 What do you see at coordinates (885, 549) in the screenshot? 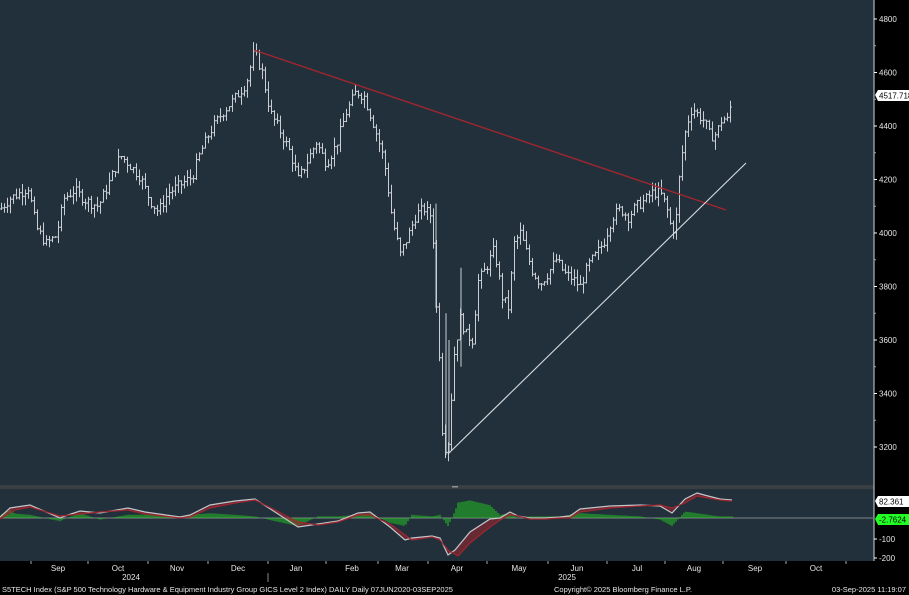
I see `macd-y-axis: -100 -200` at bounding box center [885, 549].